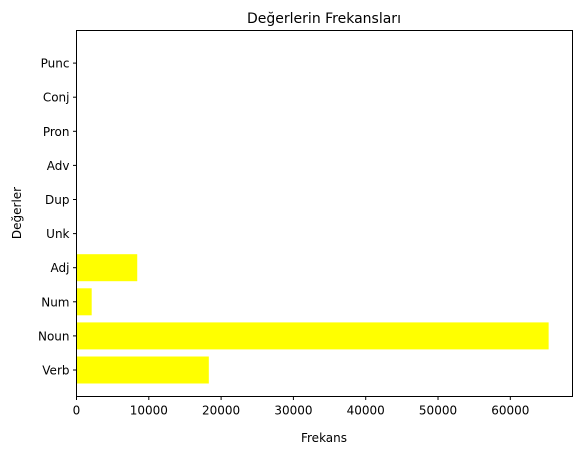  I want to click on x-tick-label-60000: 60000, so click(510, 411).